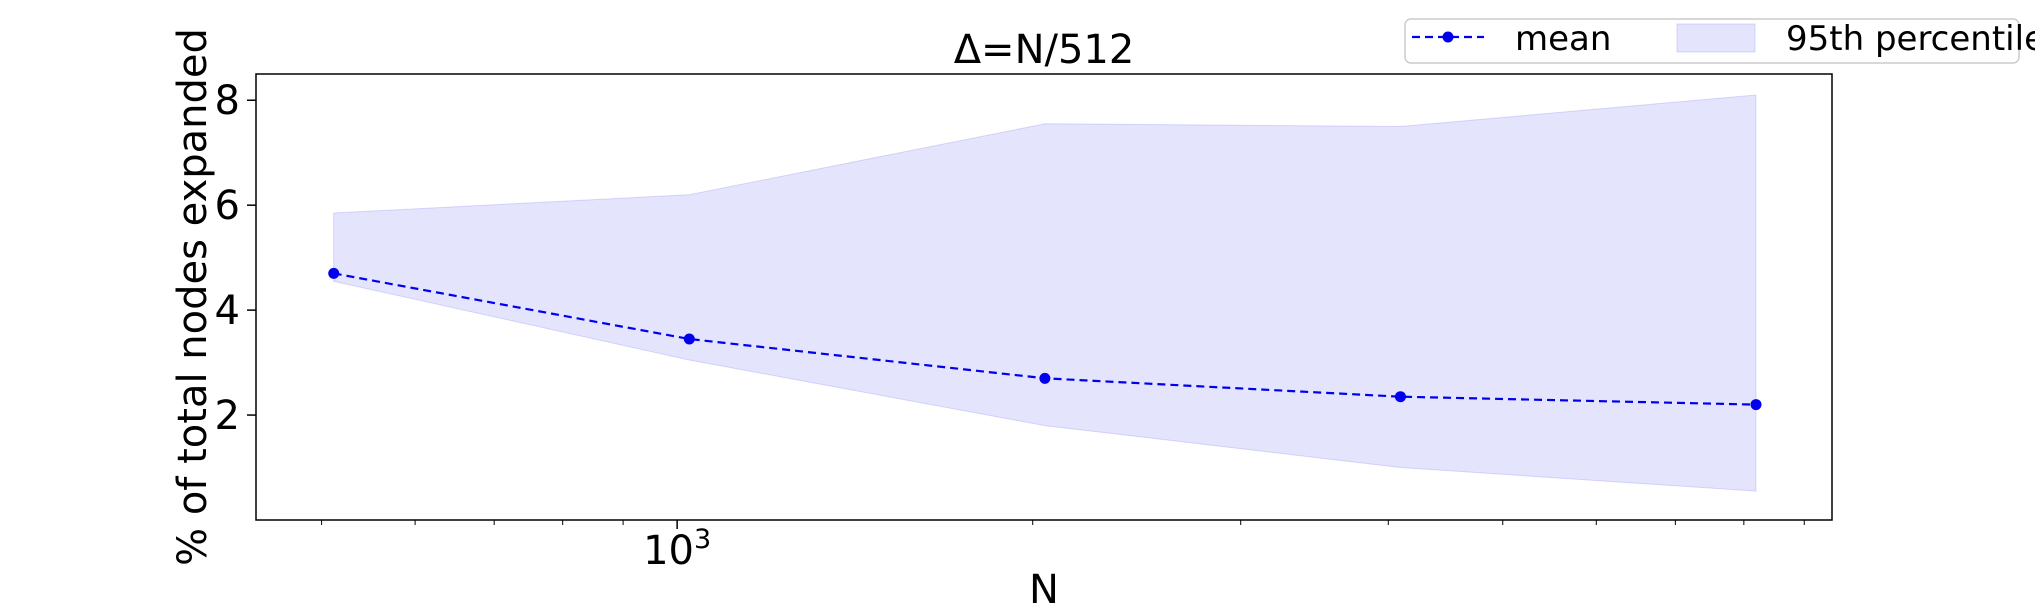  Describe the element at coordinates (1716, 38) in the screenshot. I see `legend-percentile-swatch` at that location.